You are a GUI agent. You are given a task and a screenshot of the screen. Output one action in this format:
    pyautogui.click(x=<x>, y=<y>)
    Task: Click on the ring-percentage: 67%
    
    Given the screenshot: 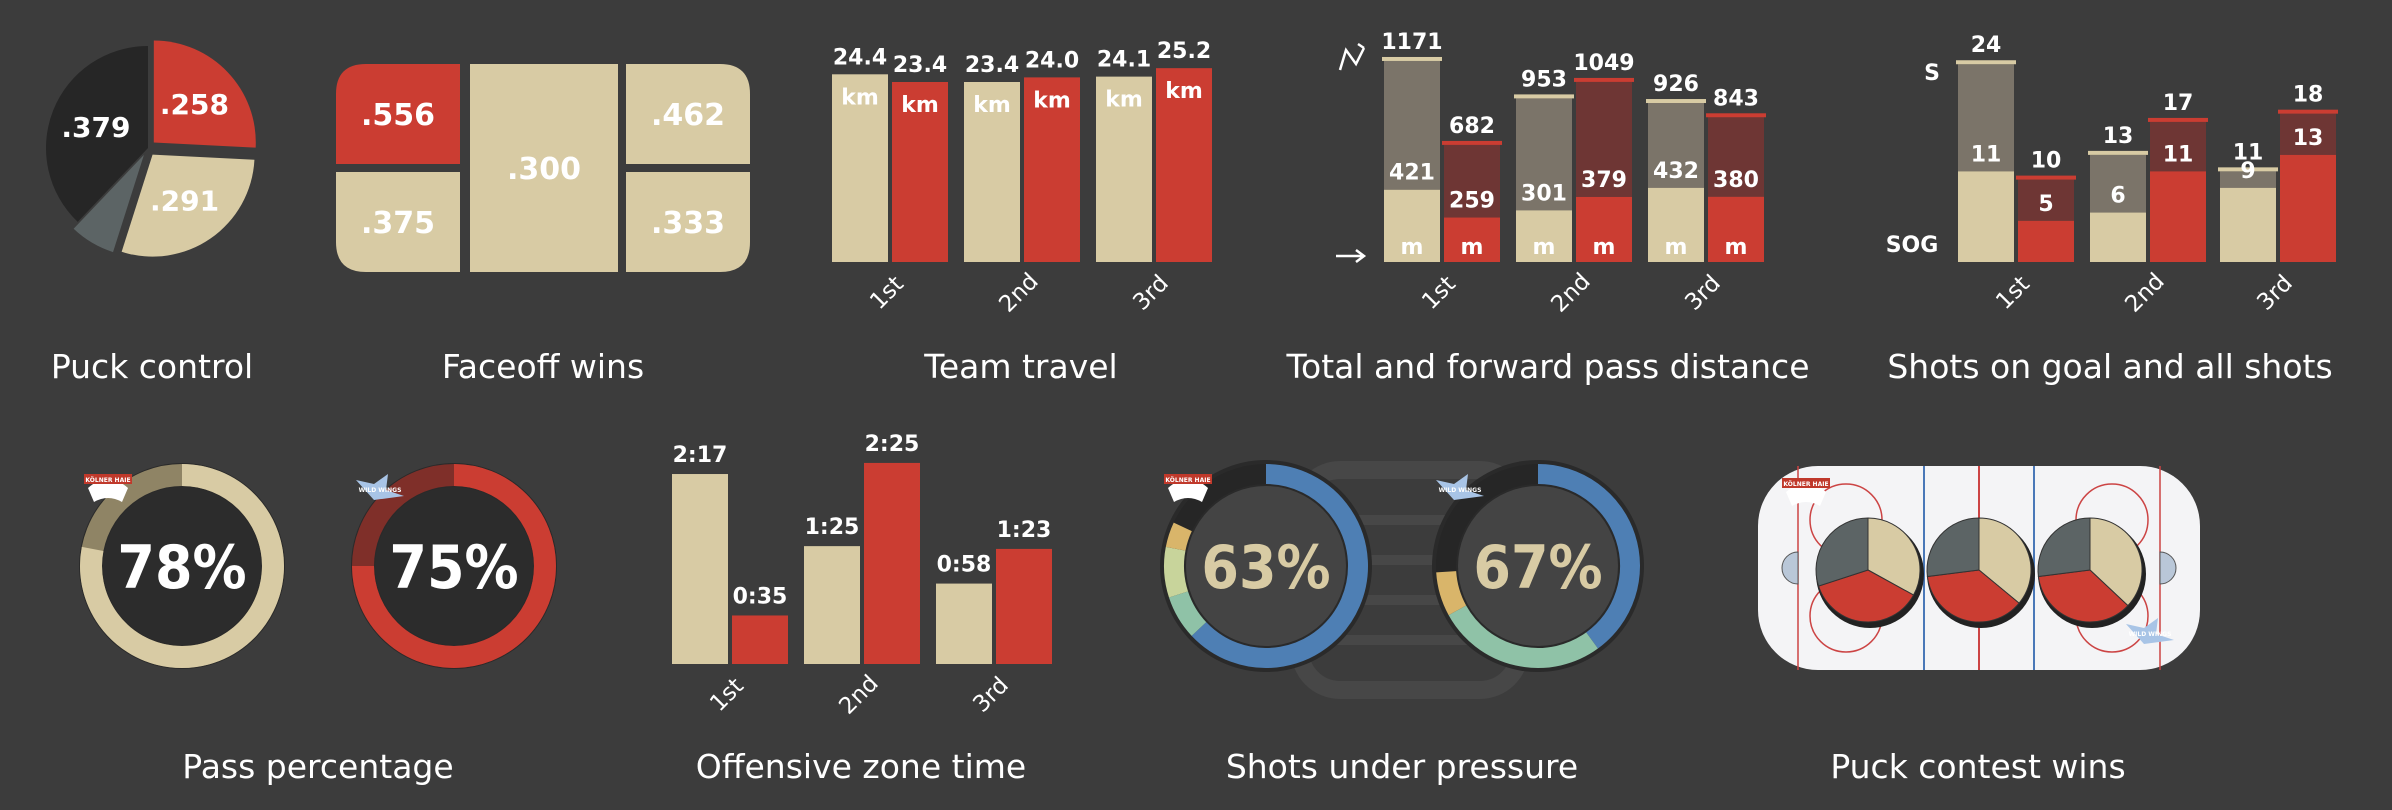 What is the action you would take?
    pyautogui.click(x=1537, y=568)
    